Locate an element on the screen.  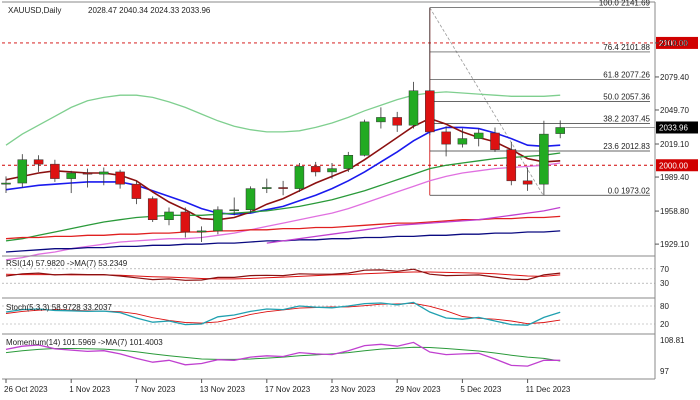
rsi-lines: 70 30 is located at coordinates (335, 276).